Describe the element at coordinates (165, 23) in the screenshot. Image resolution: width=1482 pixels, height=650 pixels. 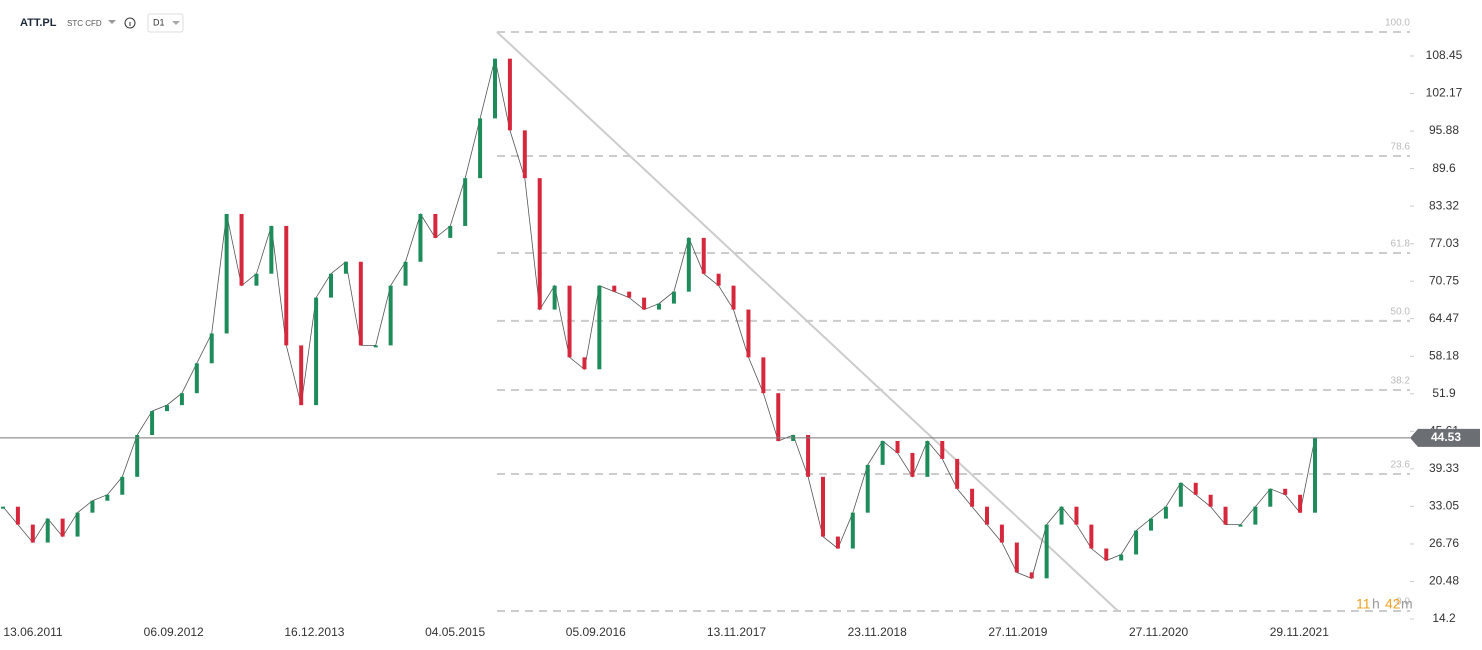
I see `interval-box` at that location.